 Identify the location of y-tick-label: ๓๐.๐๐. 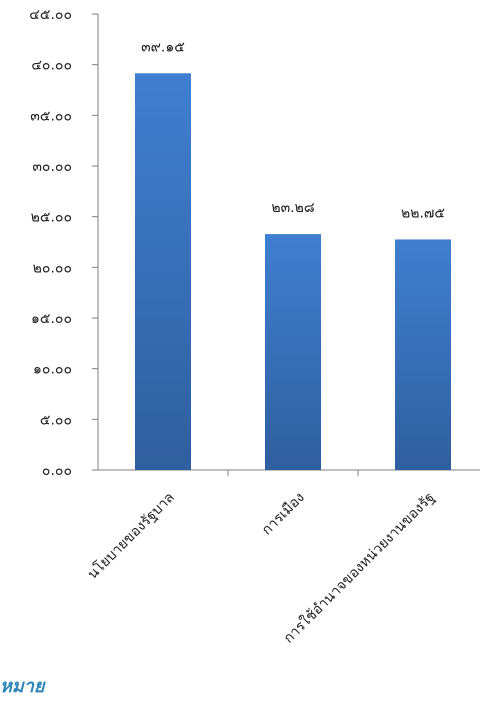
(52, 167).